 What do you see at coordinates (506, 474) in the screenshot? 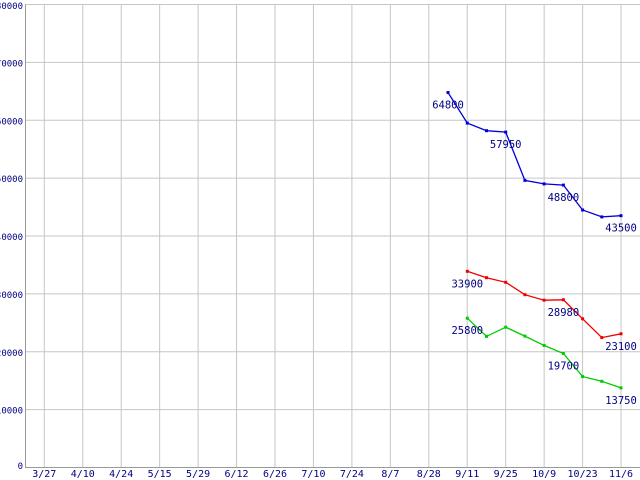
I see `x-tick-label: 9/25` at bounding box center [506, 474].